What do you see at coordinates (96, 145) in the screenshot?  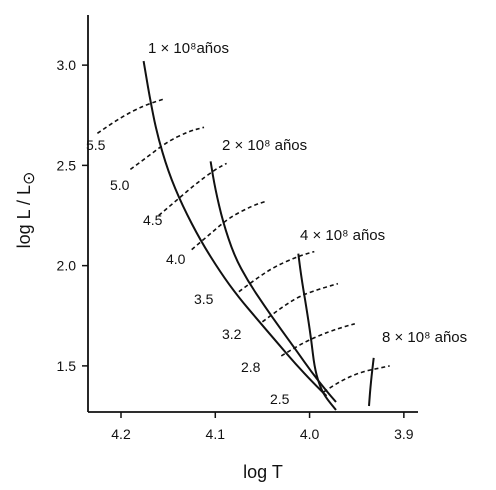 I see `mass-track-label: 5.5` at bounding box center [96, 145].